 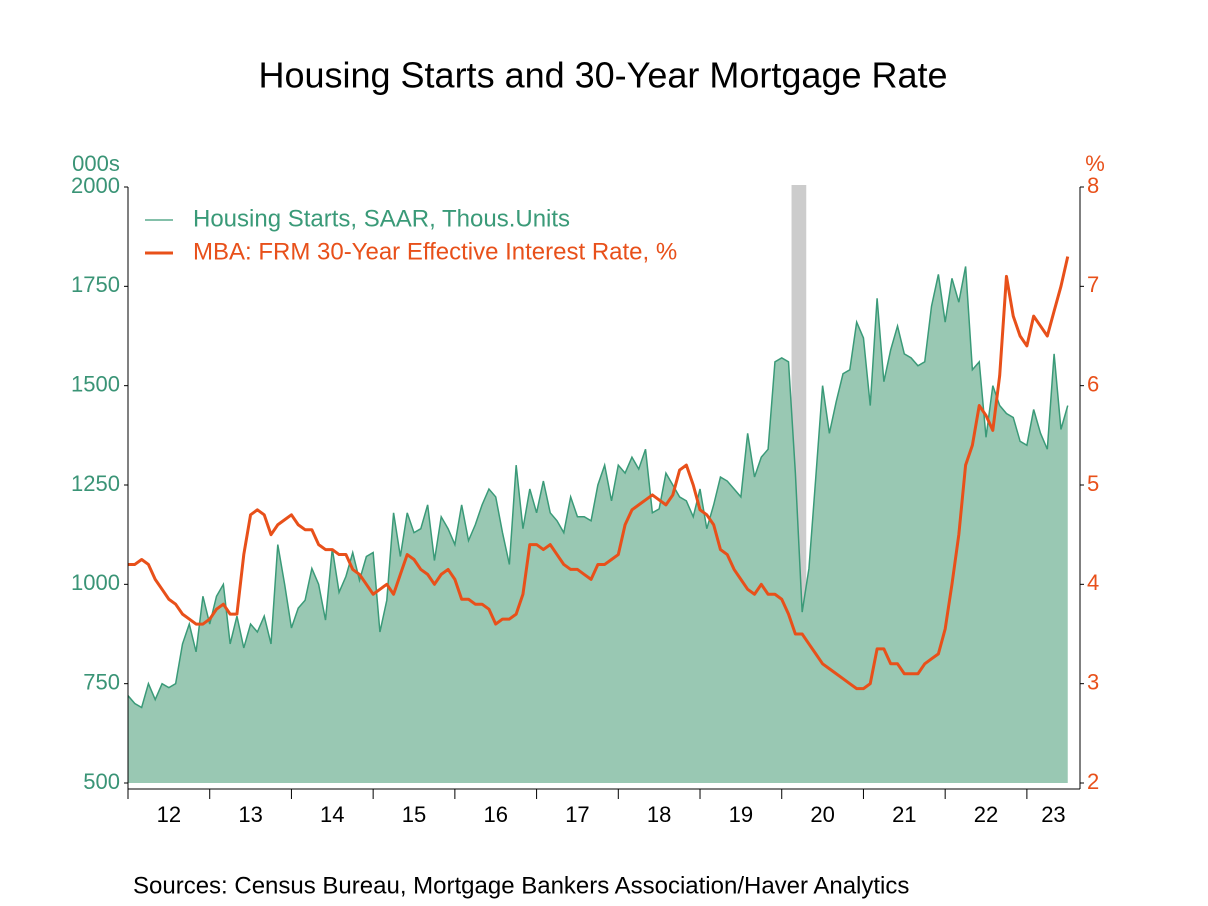 What do you see at coordinates (381, 218) in the screenshot?
I see `legend-label: Housing Starts, SAAR, Thous.Units` at bounding box center [381, 218].